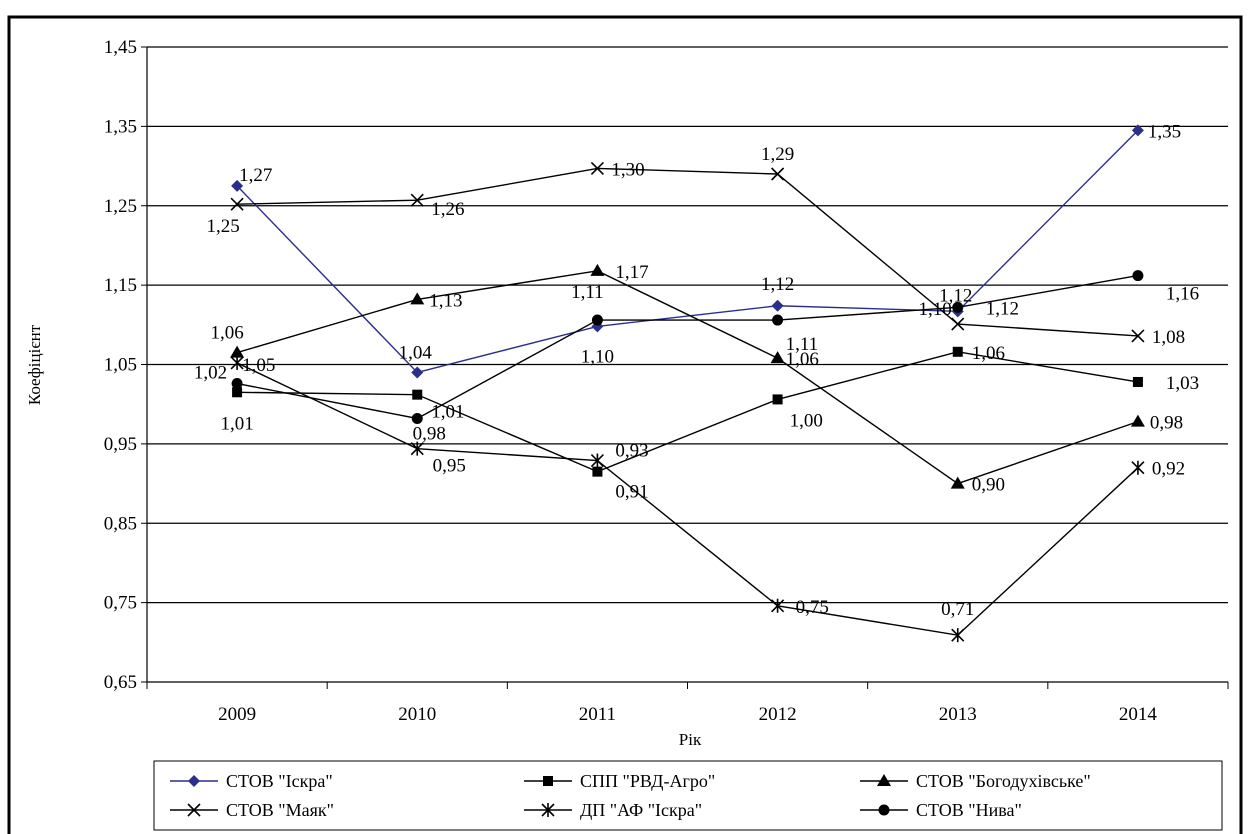 Image resolution: width=1250 pixels, height=834 pixels. I want to click on legend-label: СТОВ "Богодухівське", so click(1003, 781).